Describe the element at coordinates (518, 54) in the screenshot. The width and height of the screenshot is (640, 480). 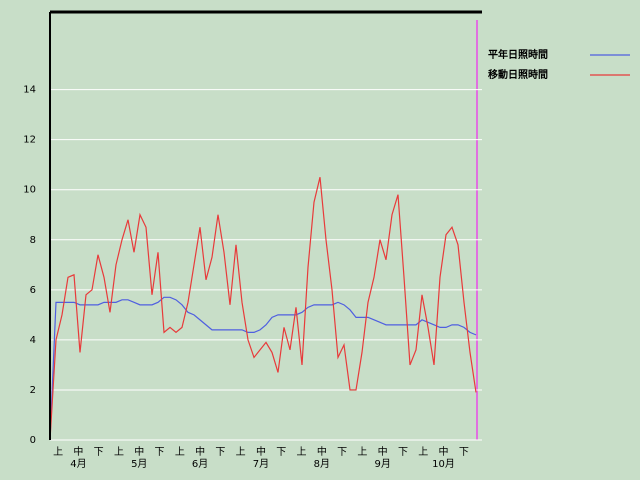
I see `legend-label: 平年日照時間` at that location.